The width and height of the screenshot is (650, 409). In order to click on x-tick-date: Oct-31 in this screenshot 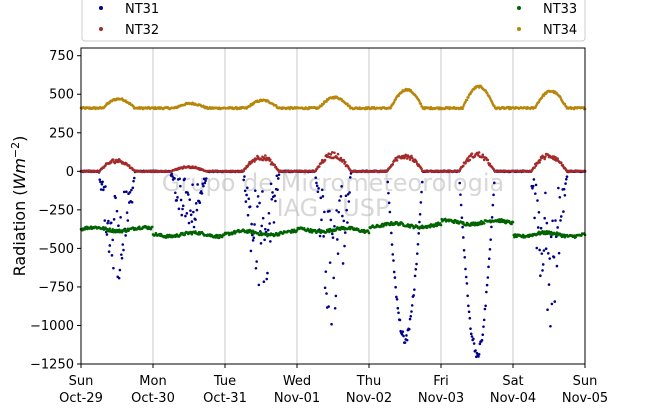, I will do `click(225, 398)`.